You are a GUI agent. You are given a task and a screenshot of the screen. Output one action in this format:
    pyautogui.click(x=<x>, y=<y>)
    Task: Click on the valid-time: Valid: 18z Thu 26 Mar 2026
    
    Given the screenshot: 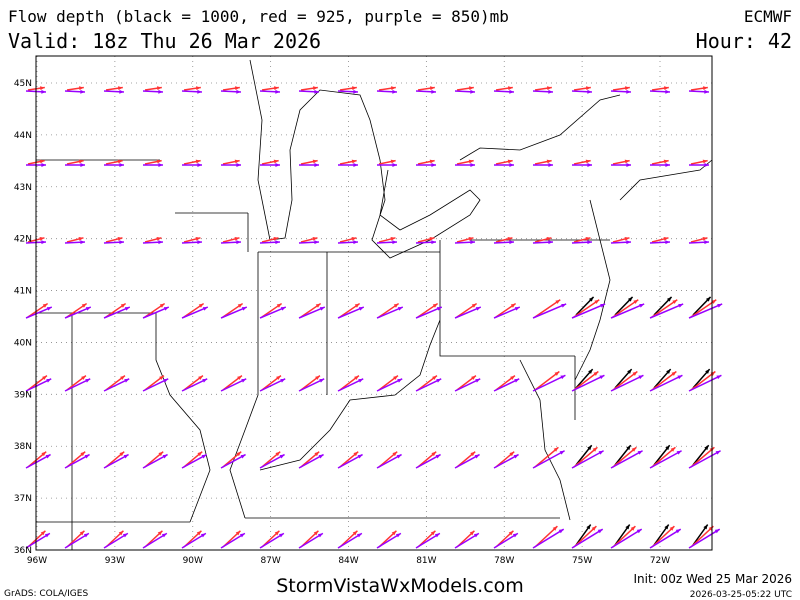 What is the action you would take?
    pyautogui.click(x=164, y=41)
    